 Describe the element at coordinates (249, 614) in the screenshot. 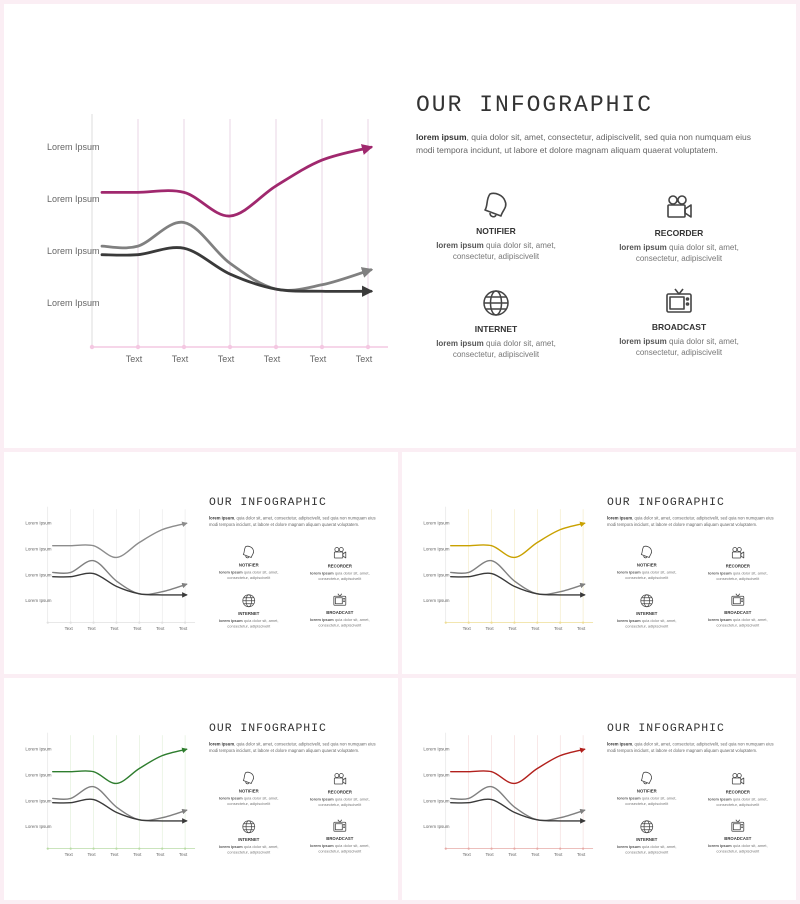

I see `feature-title: INTERNET` at that location.